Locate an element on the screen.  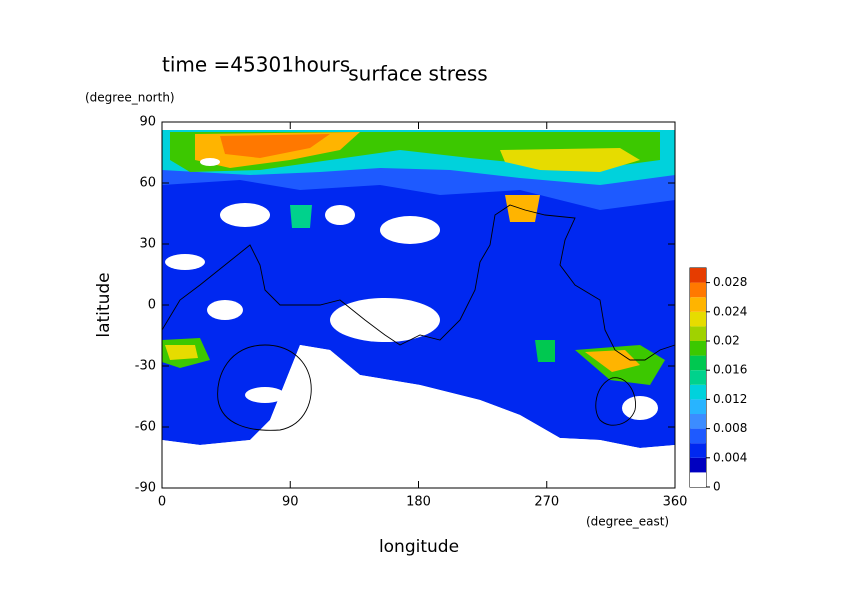
y-unit: (degree_north) is located at coordinates (130, 98).